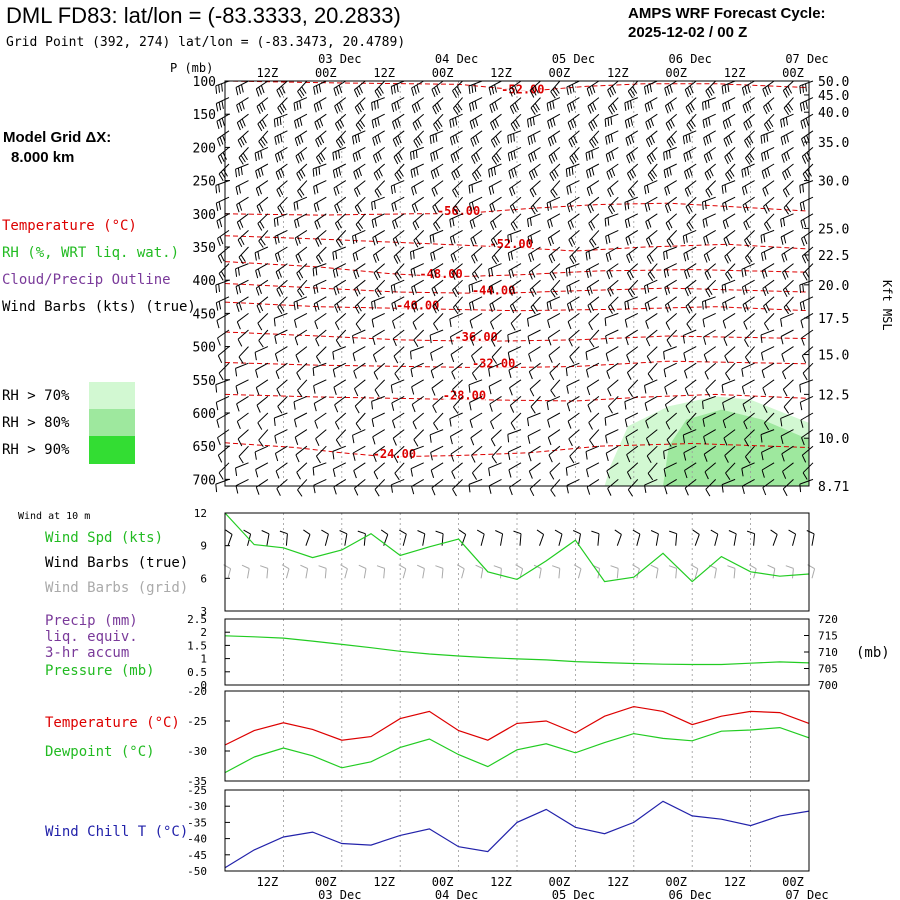  What do you see at coordinates (112, 395) in the screenshot?
I see `rh70-swatch` at bounding box center [112, 395].